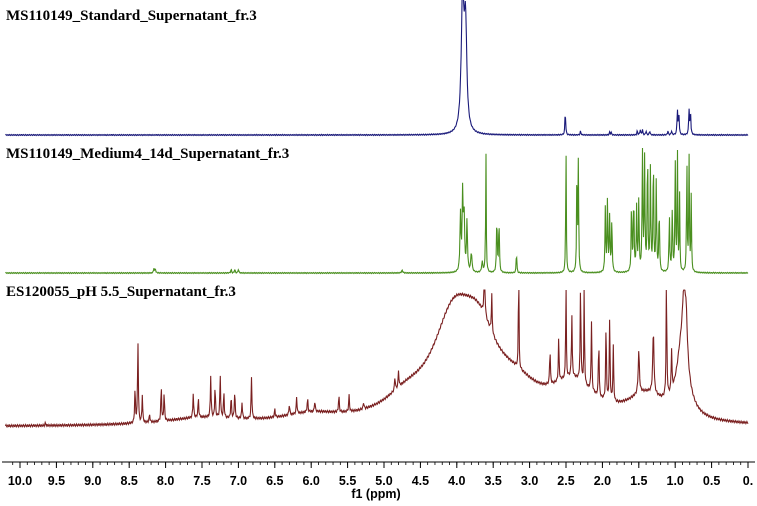 The image size is (757, 506). What do you see at coordinates (165, 481) in the screenshot?
I see `x-tick-label: 8.0` at bounding box center [165, 481].